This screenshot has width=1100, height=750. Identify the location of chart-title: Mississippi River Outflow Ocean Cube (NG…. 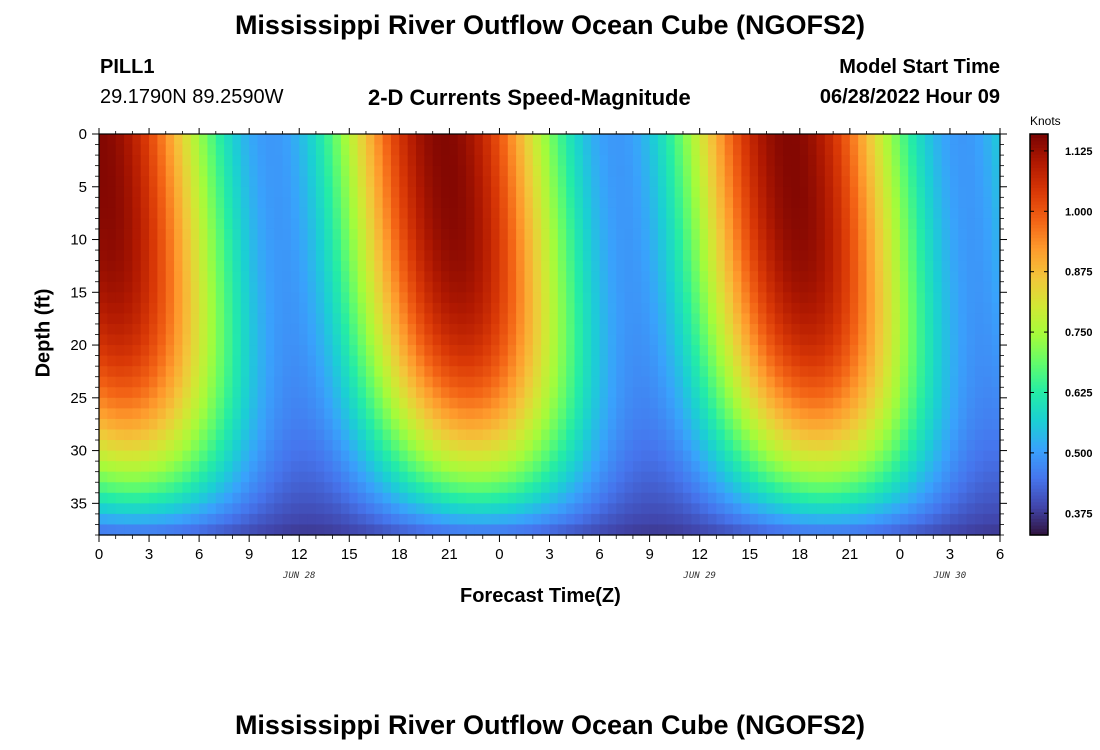
(550, 25).